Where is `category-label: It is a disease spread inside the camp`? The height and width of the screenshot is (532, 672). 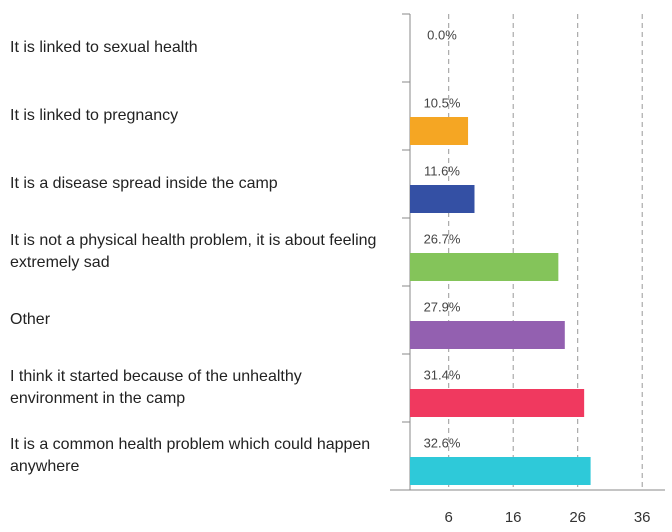 category-label: It is a disease spread inside the camp is located at coordinates (144, 183).